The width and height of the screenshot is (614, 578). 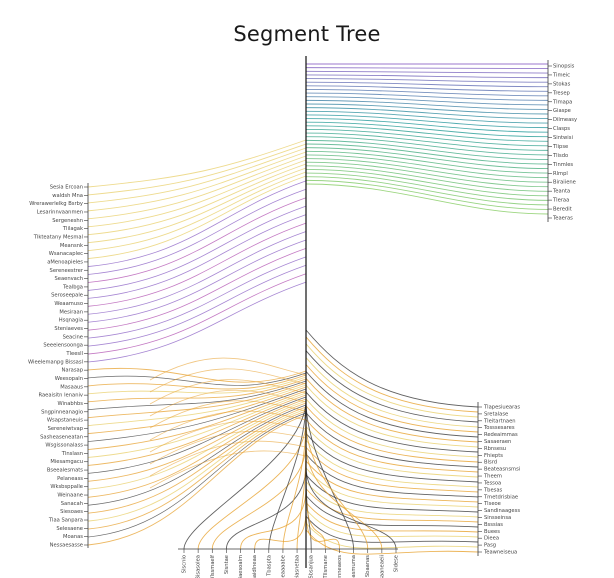 I want to click on right-label: Tlseoe, so click(x=492, y=504).